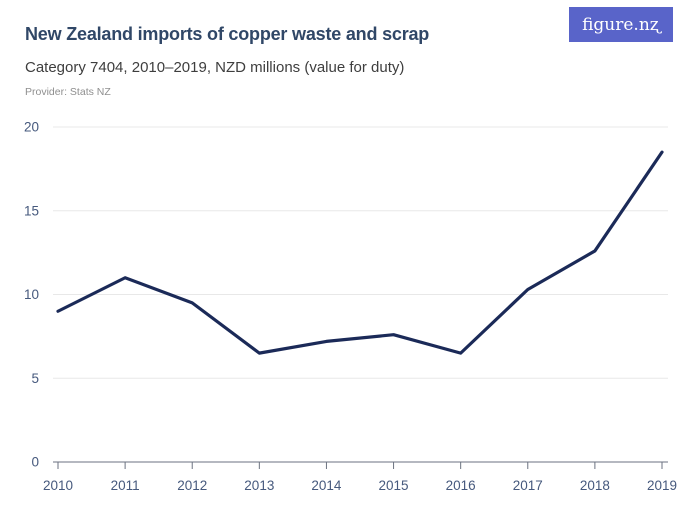 This screenshot has height=525, width=700. I want to click on x-axis-tick-label: 2016, so click(461, 485).